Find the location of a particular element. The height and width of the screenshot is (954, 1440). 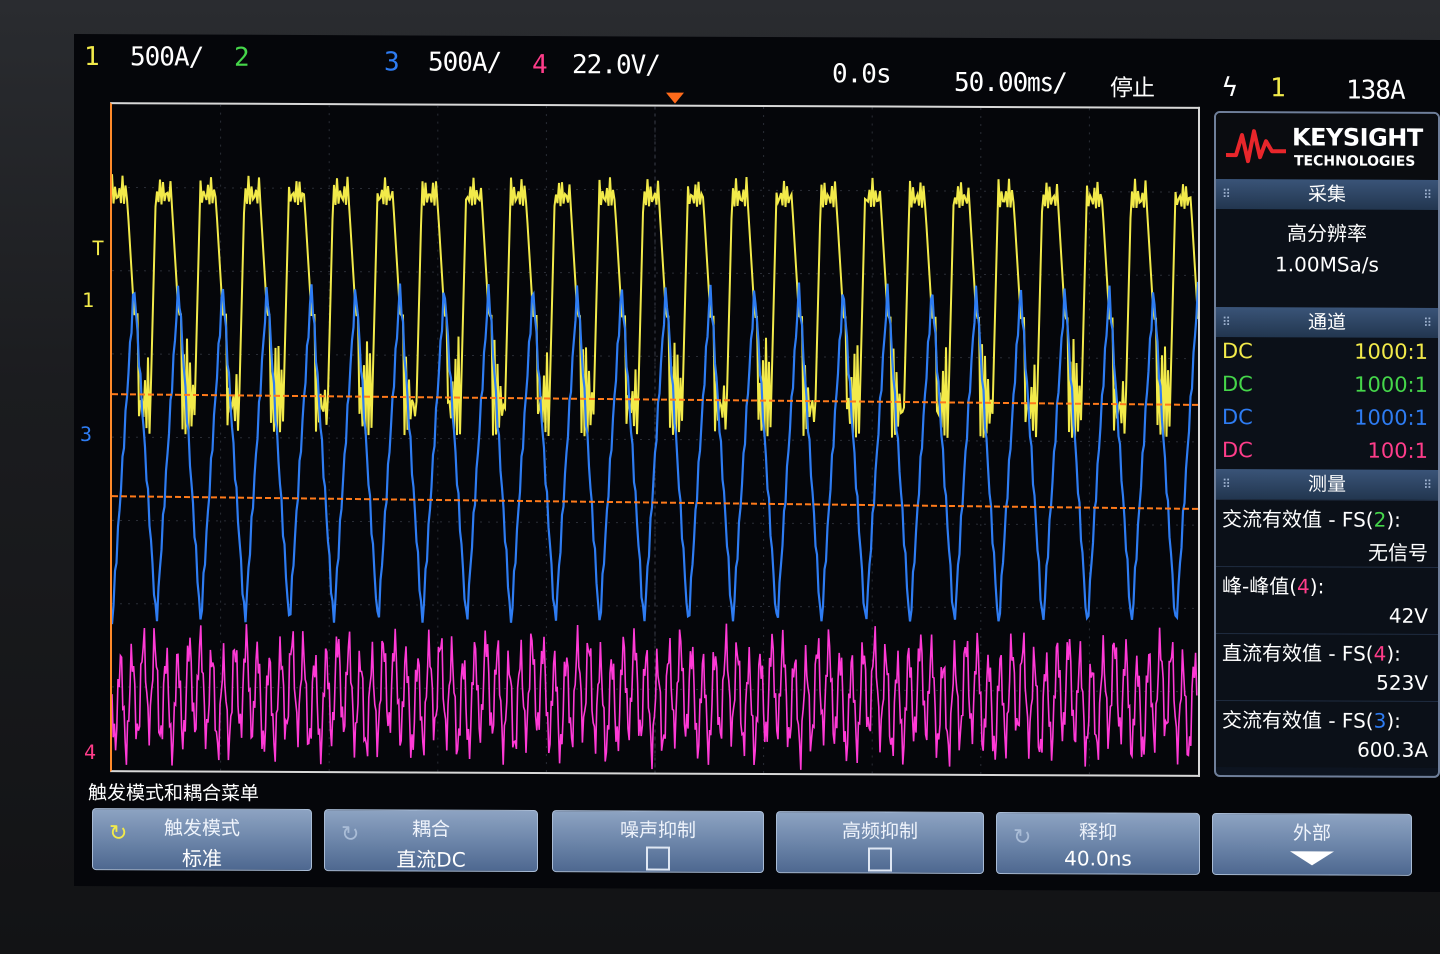

acquire-header: ⠿ 采集 ⠿ is located at coordinates (1327, 194).